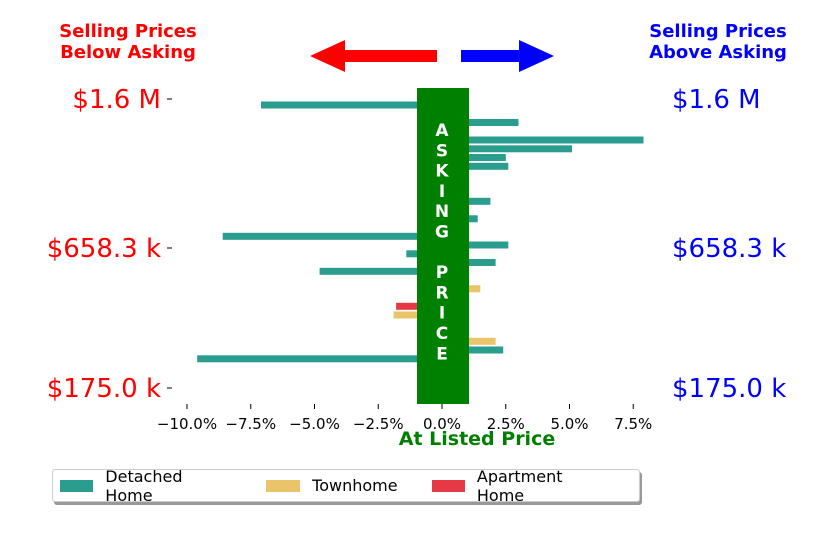 The height and width of the screenshot is (541, 834). What do you see at coordinates (718, 52) in the screenshot?
I see `header-above-asking-line-2: Above Asking` at bounding box center [718, 52].